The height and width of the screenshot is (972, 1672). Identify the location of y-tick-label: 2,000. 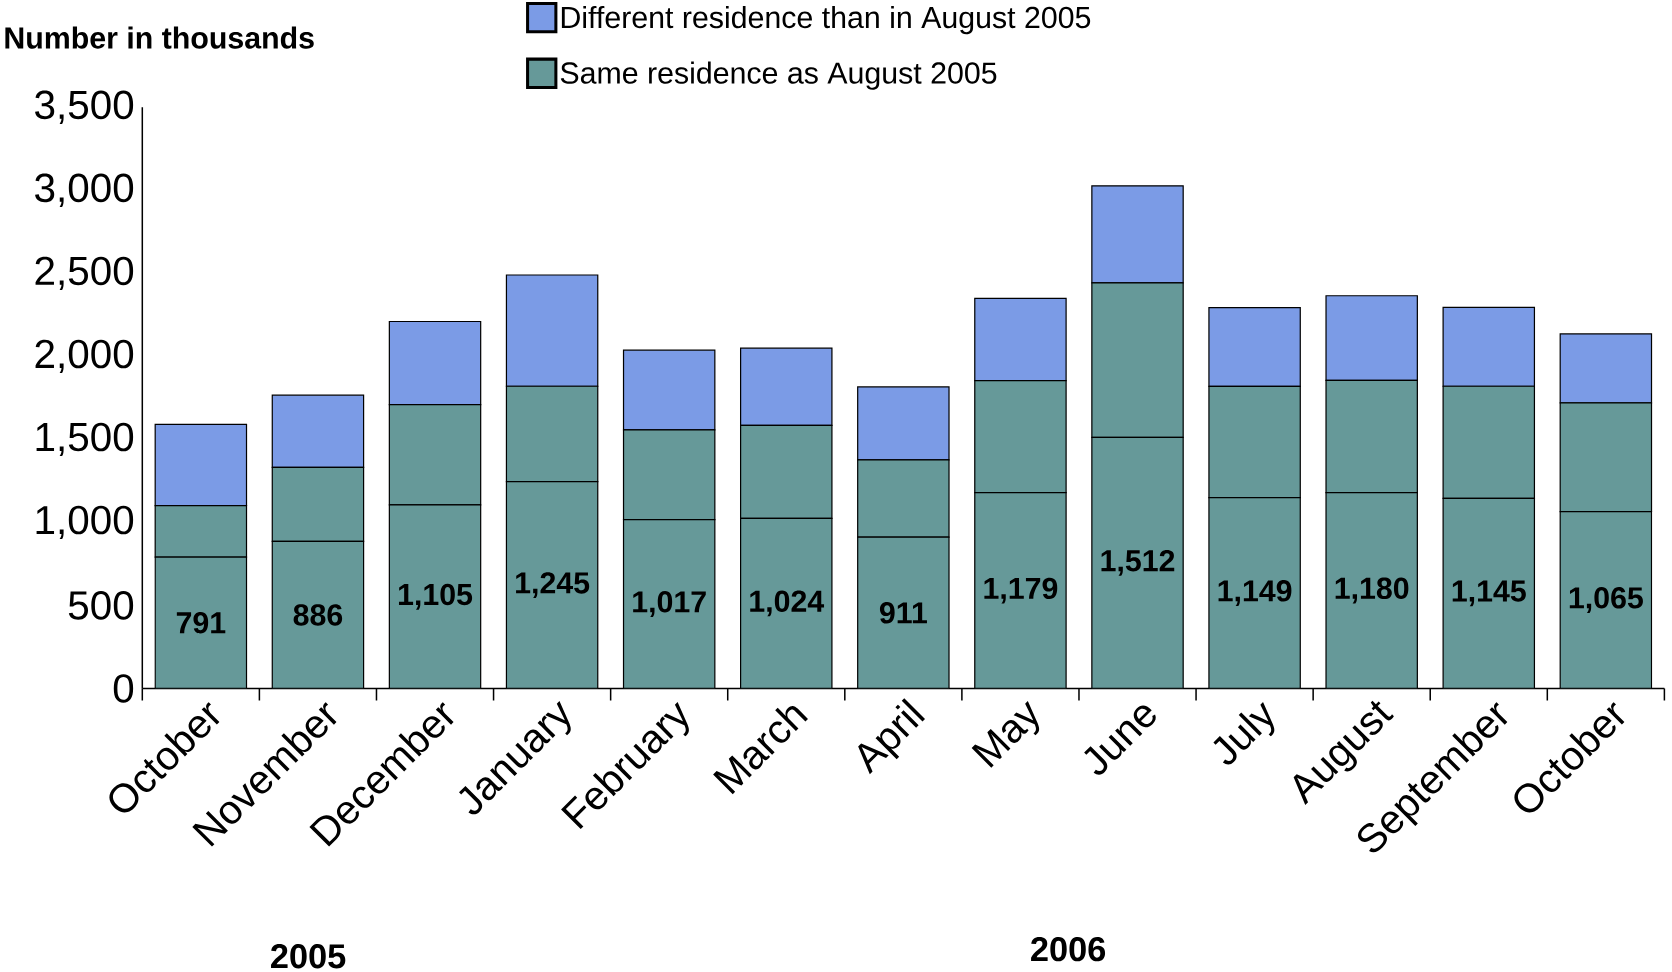
(84, 356).